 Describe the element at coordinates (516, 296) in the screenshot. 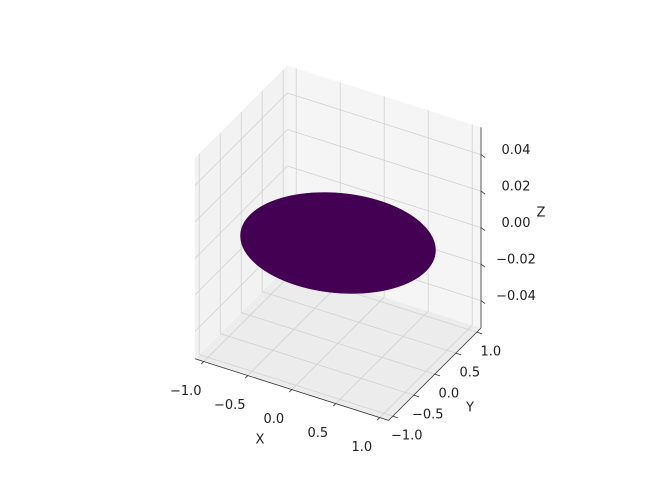

I see `z-tick-label: −0.04` at that location.